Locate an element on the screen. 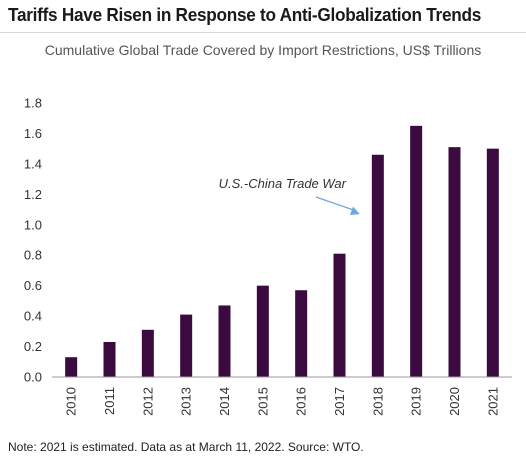 Image resolution: width=526 pixels, height=460 pixels. x-tick-label: 2015 is located at coordinates (262, 401).